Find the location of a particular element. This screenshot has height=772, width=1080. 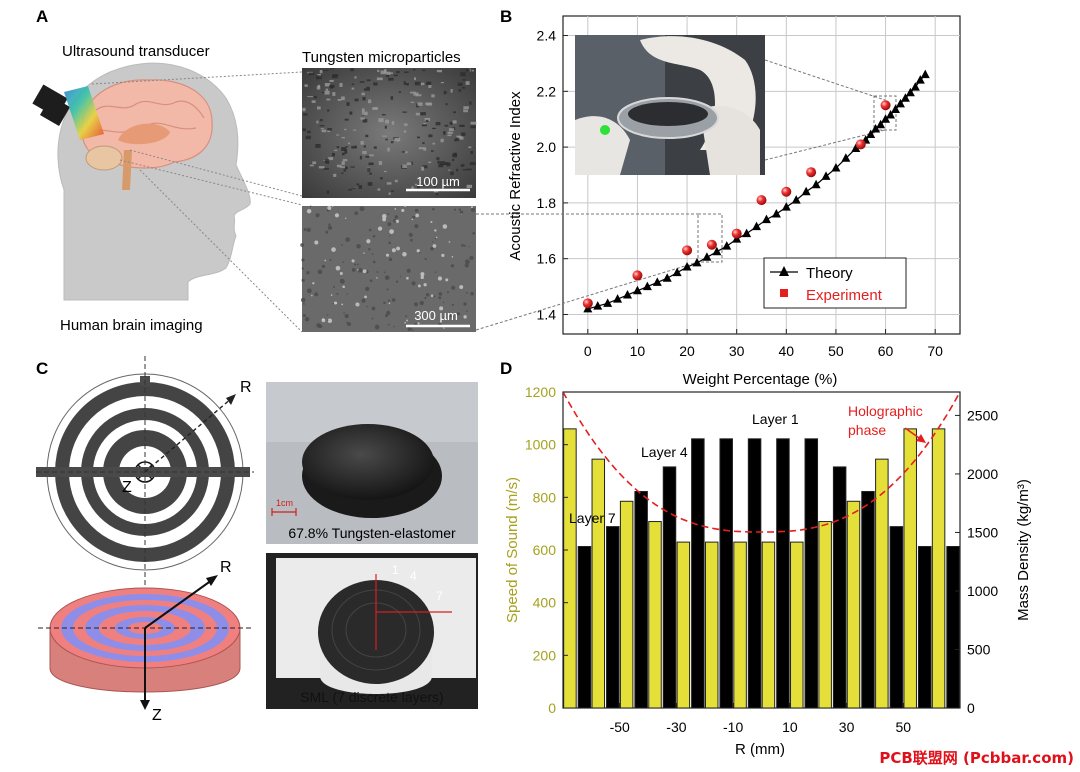

x-tick-label: -10 is located at coordinates (733, 727).